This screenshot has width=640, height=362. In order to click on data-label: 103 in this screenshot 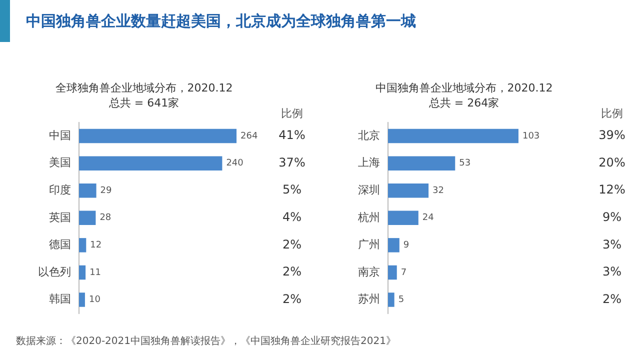, I will do `click(531, 136)`.